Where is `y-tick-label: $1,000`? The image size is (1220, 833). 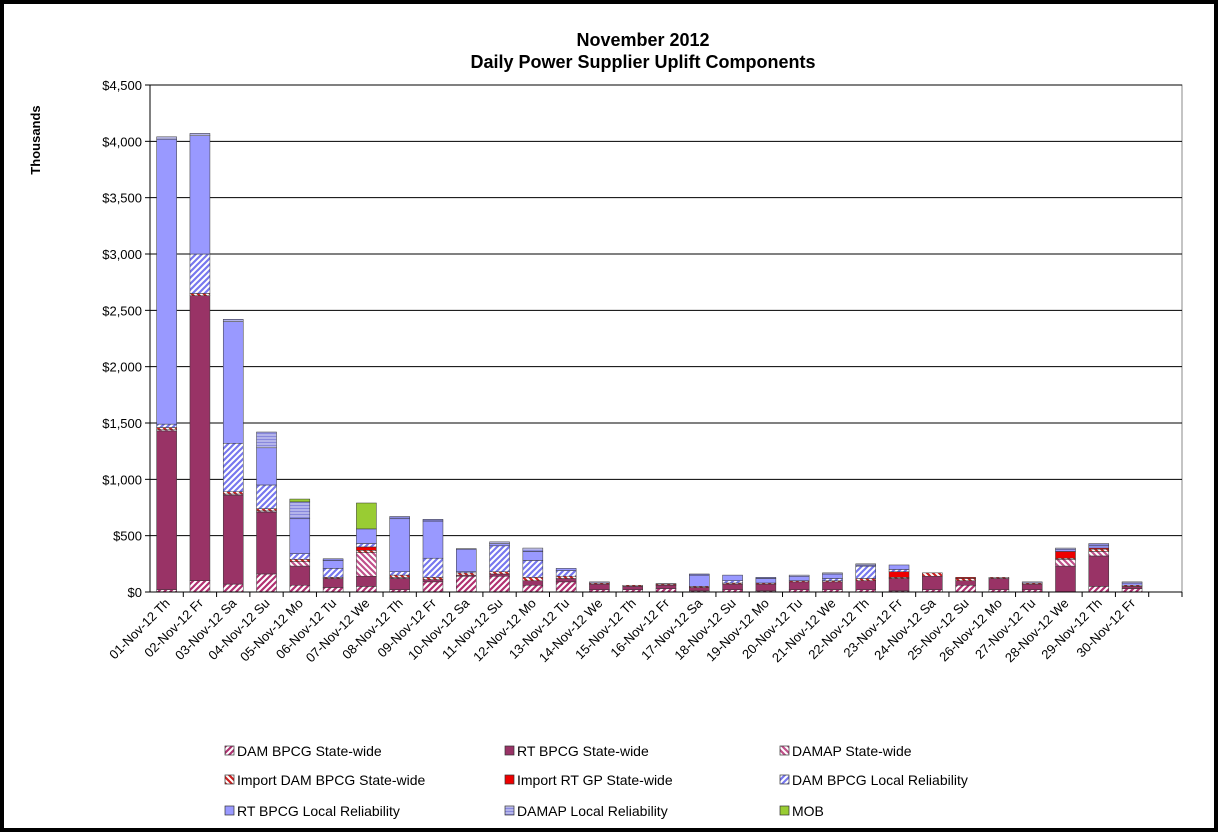 y-tick-label: $1,000 is located at coordinates (122, 479).